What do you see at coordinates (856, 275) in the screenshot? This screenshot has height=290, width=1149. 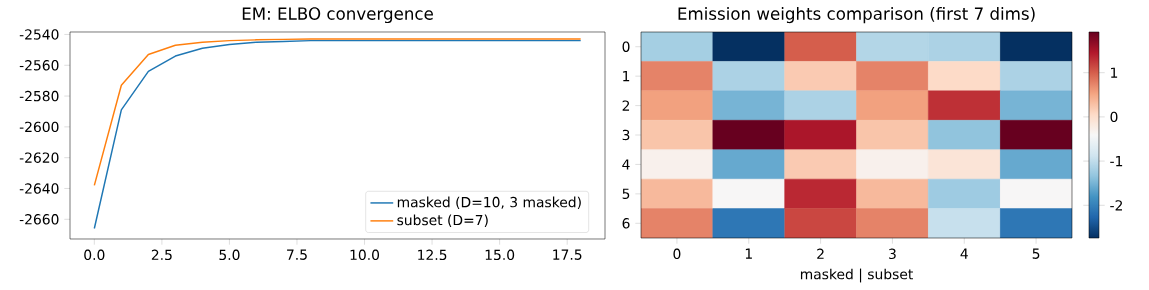 I see `x-axis-title: masked | subset` at bounding box center [856, 275].